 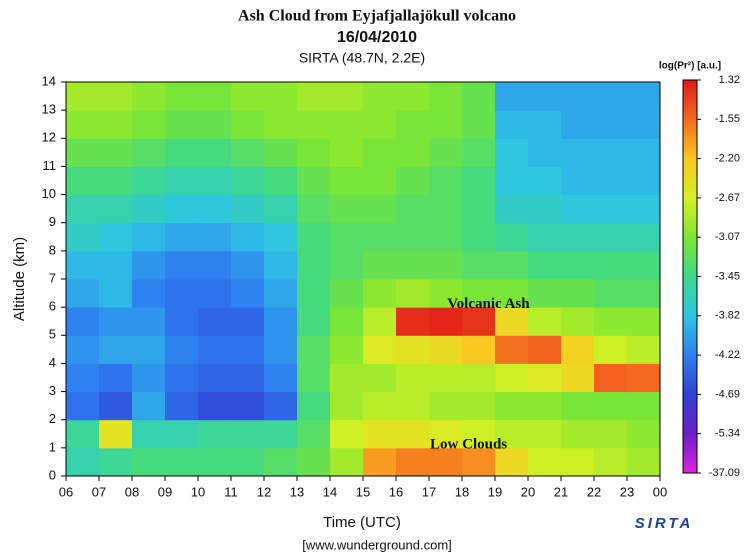 What do you see at coordinates (429, 491) in the screenshot?
I see `x-tick-label: 17` at bounding box center [429, 491].